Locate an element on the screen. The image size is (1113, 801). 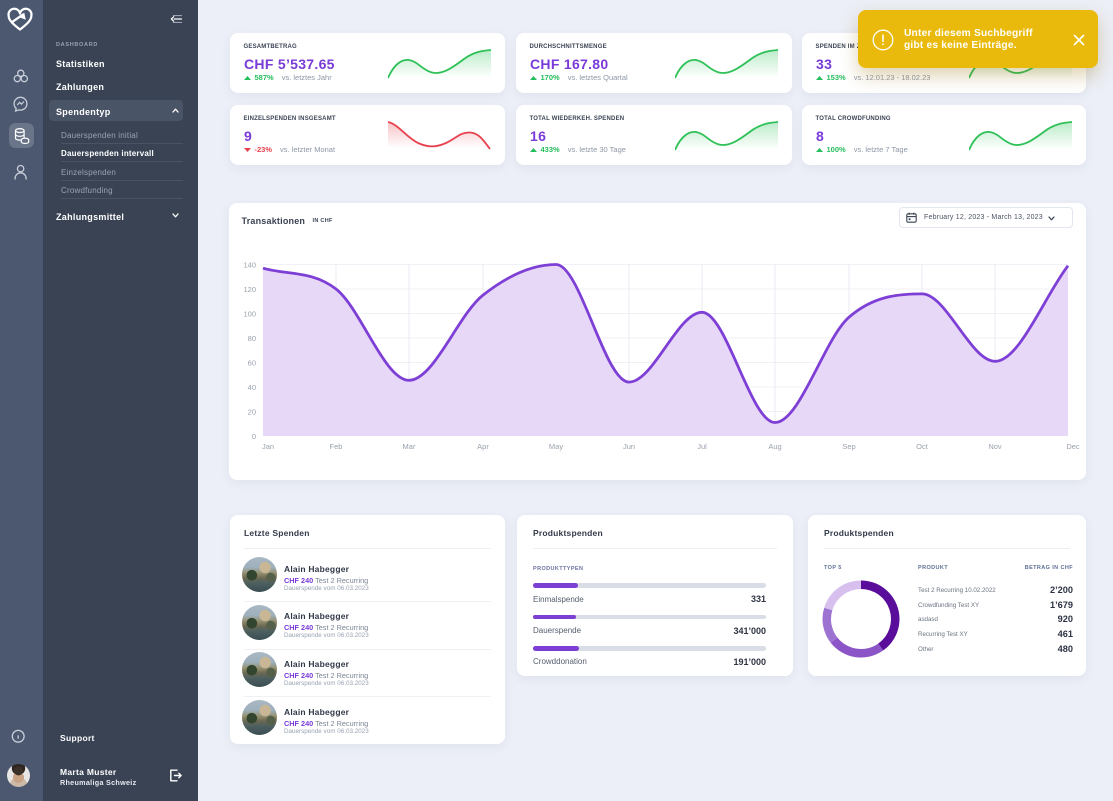
svg-text: Oct is located at coordinates (922, 446).